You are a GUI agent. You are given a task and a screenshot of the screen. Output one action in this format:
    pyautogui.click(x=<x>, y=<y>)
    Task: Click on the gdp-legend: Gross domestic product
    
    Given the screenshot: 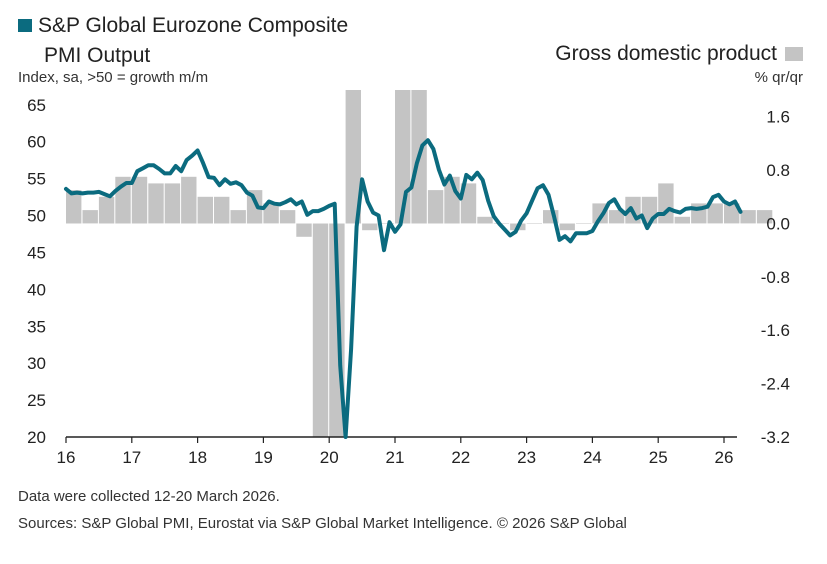 What is the action you would take?
    pyautogui.click(x=679, y=53)
    